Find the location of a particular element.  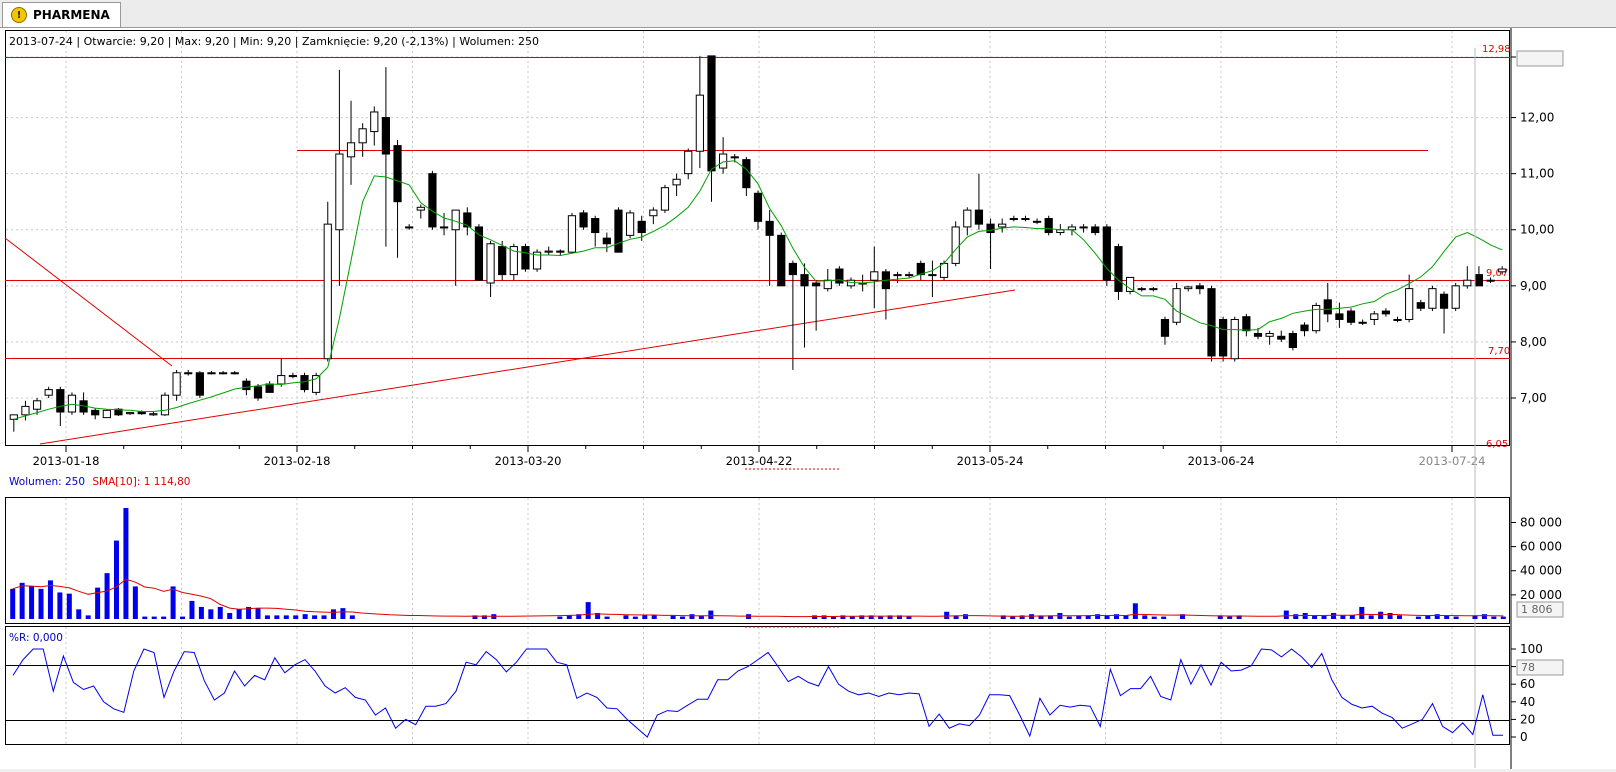

wr-tick-label: 60 is located at coordinates (1527, 684).